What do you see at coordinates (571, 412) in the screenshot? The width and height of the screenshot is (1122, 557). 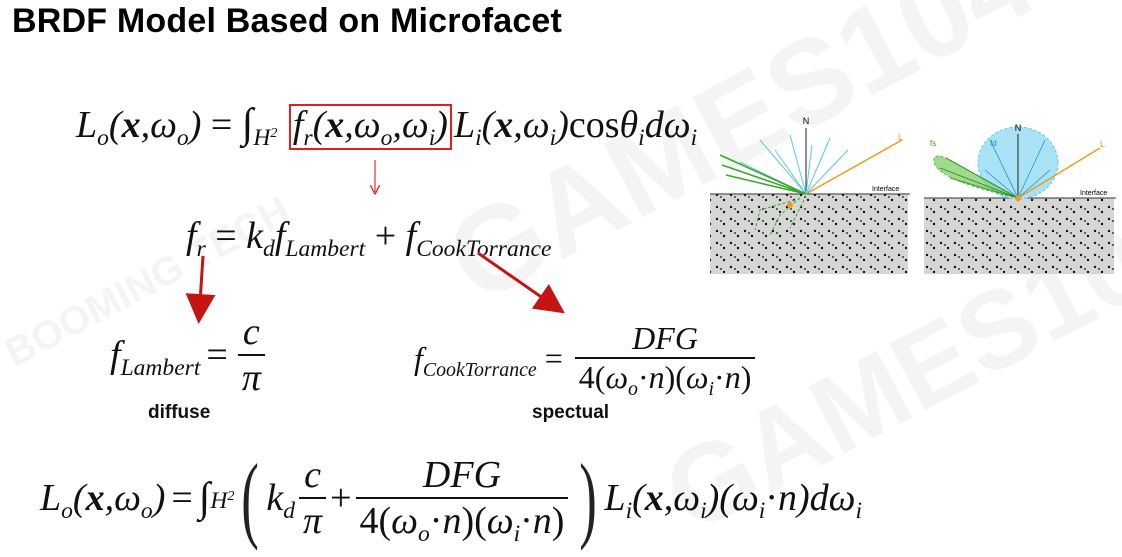 I see `specular-label: spectual` at bounding box center [571, 412].